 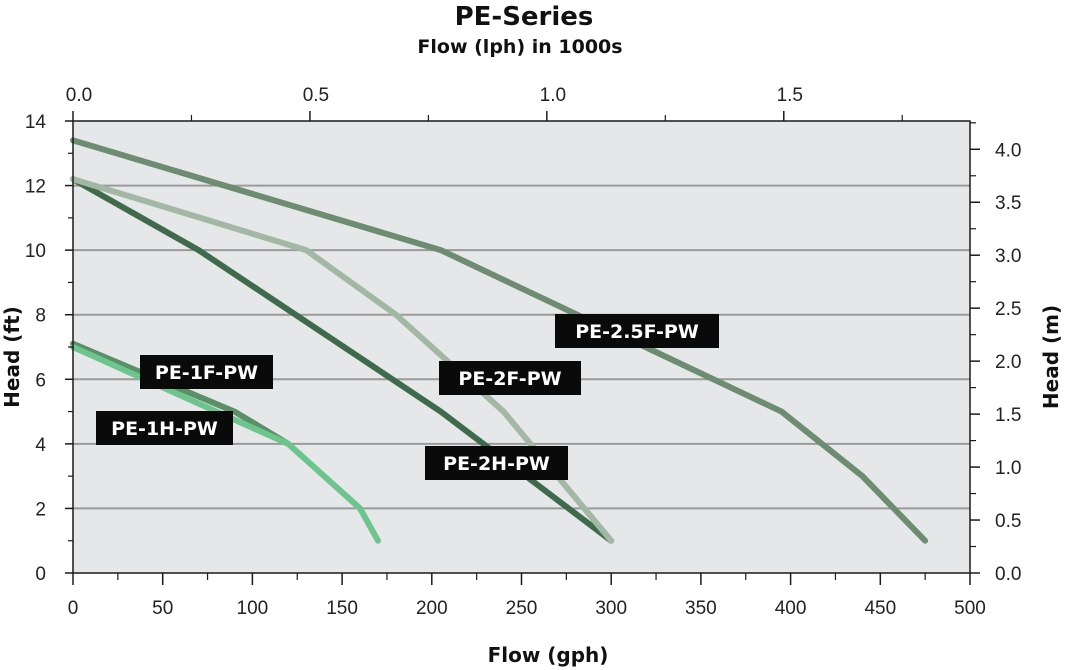 What do you see at coordinates (40, 574) in the screenshot?
I see `y-tick-label: 0` at bounding box center [40, 574].